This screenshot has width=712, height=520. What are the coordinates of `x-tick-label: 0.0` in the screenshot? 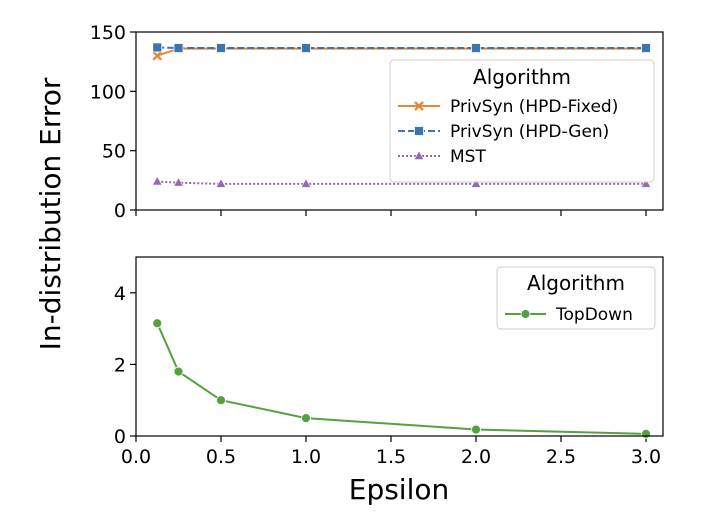 It's located at (136, 457).